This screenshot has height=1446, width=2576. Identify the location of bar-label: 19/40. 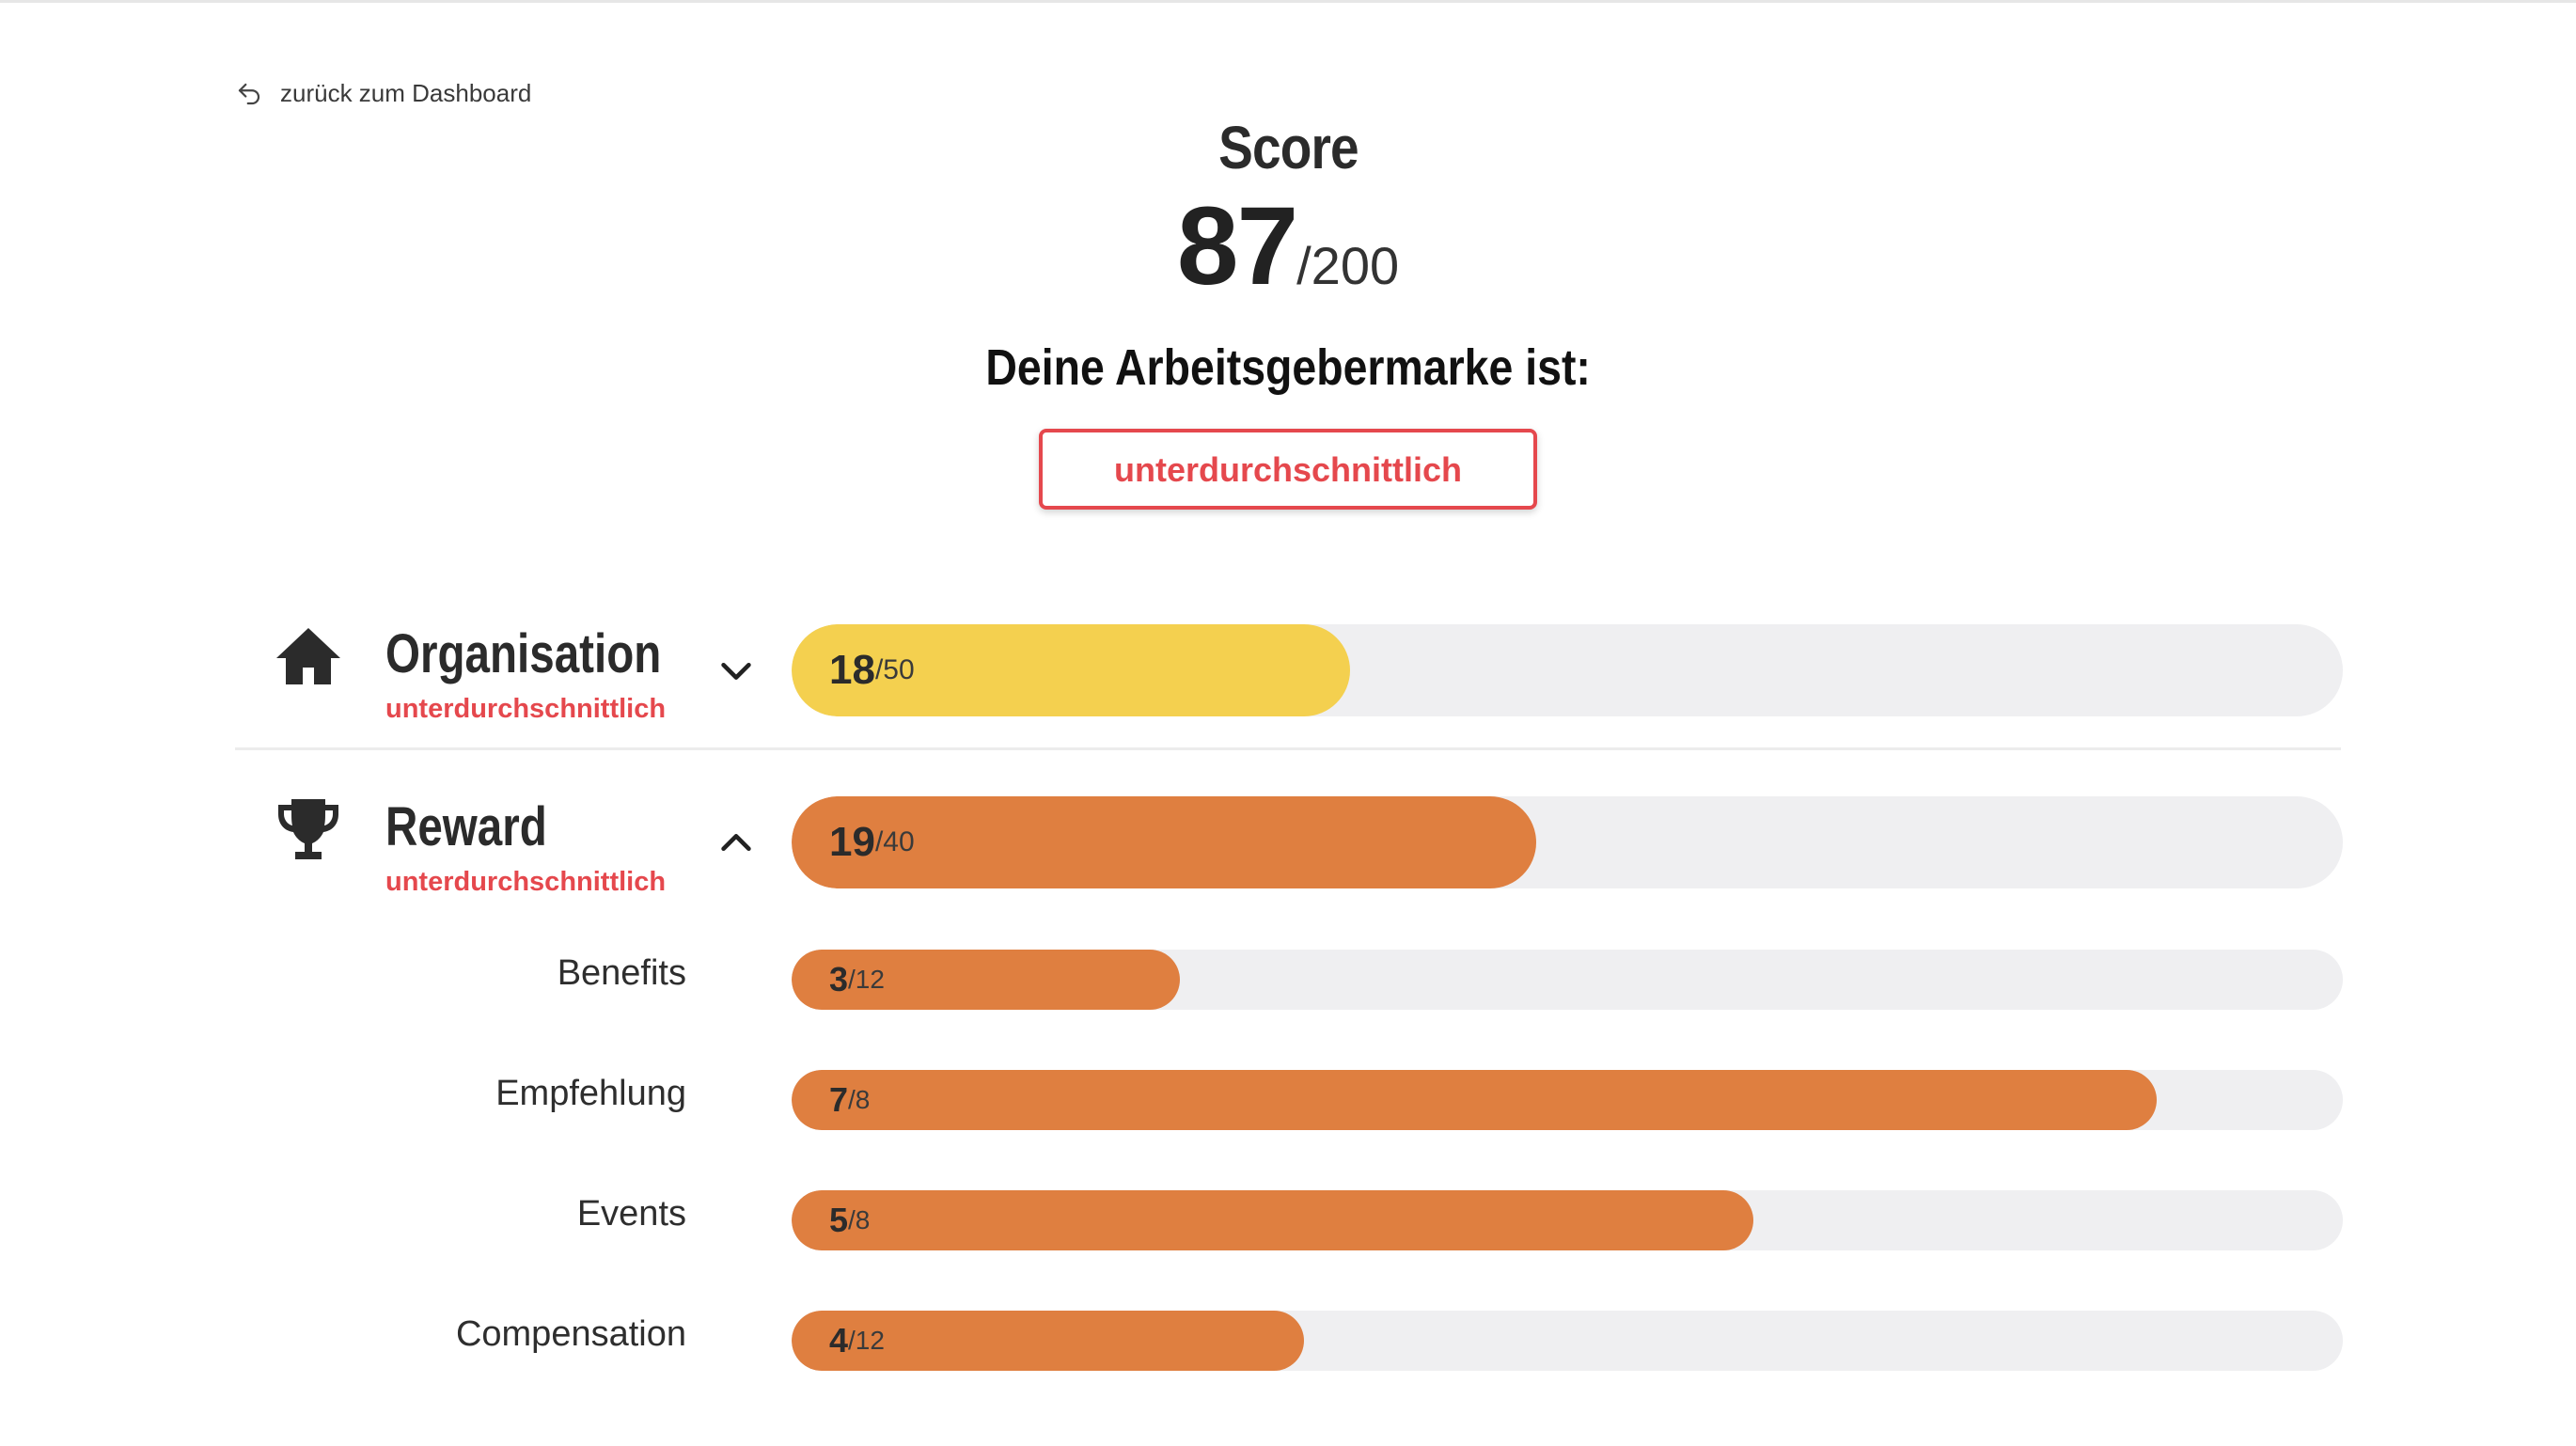
(872, 842).